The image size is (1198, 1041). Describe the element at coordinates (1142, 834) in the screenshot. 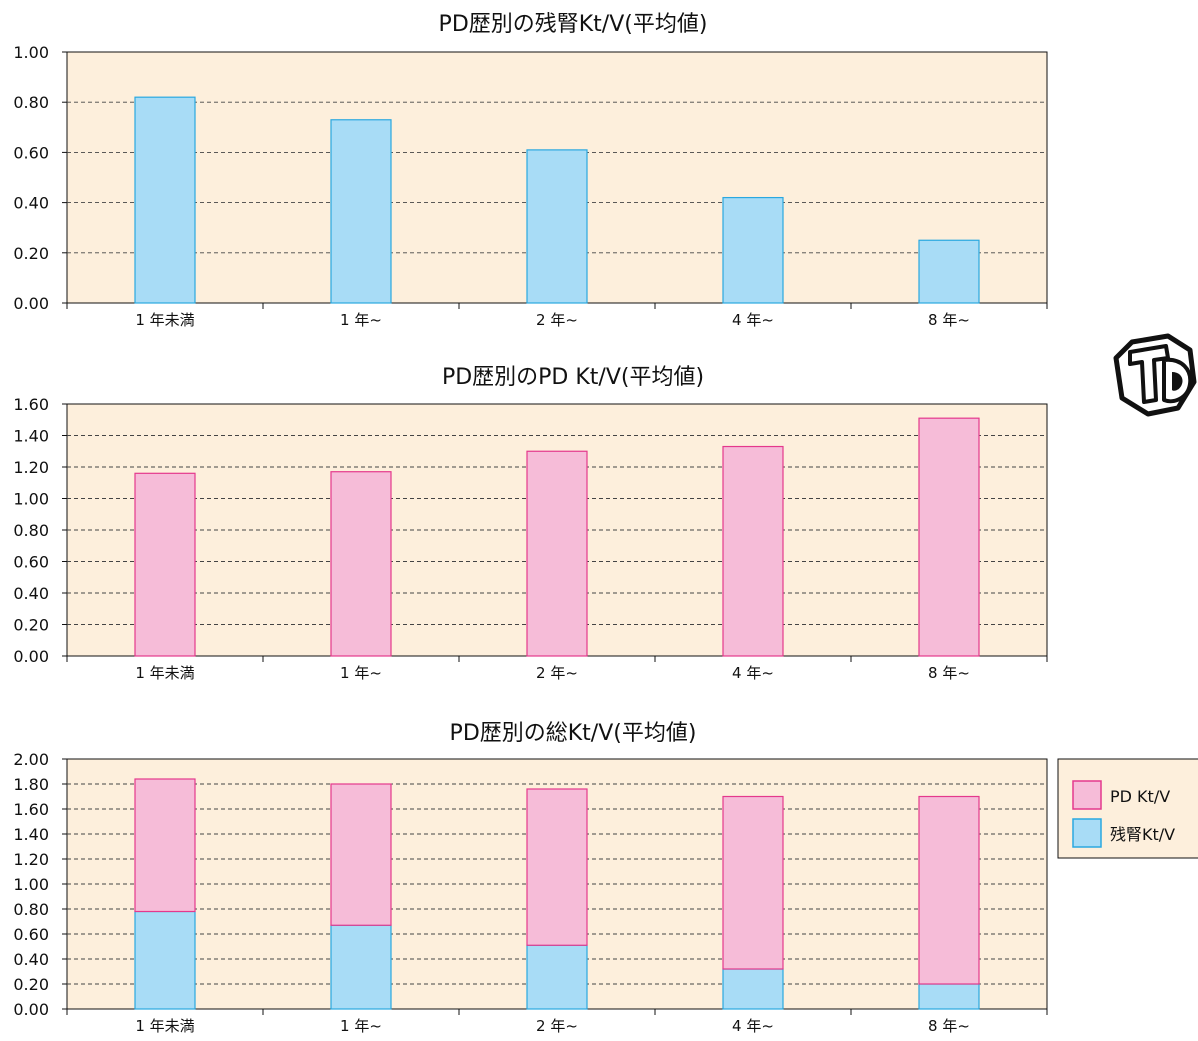

I see `legend-label-residual: 残腎Kt/V` at that location.